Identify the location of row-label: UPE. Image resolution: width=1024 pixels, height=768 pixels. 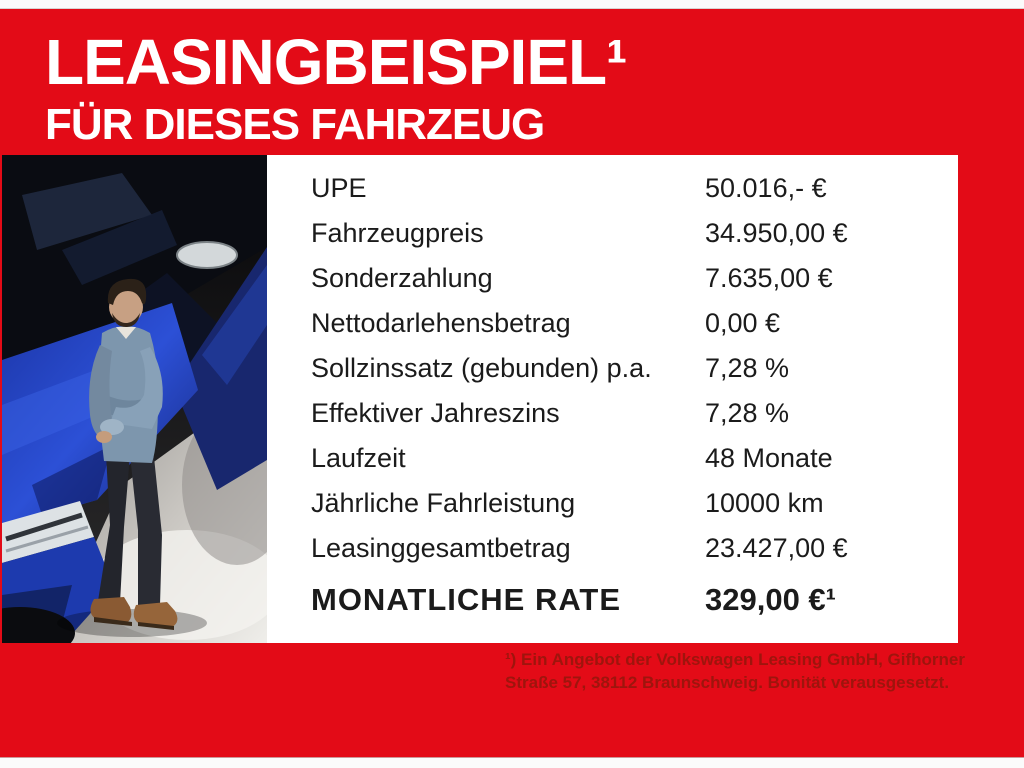
(339, 188).